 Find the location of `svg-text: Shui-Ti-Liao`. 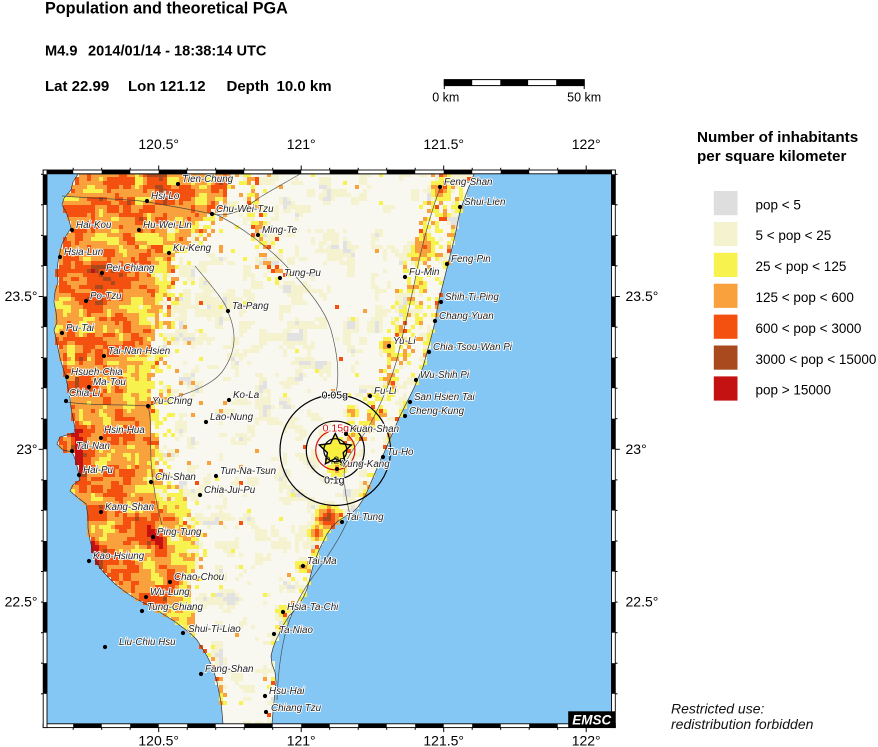

svg-text: Shui-Ti-Liao is located at coordinates (214, 629).